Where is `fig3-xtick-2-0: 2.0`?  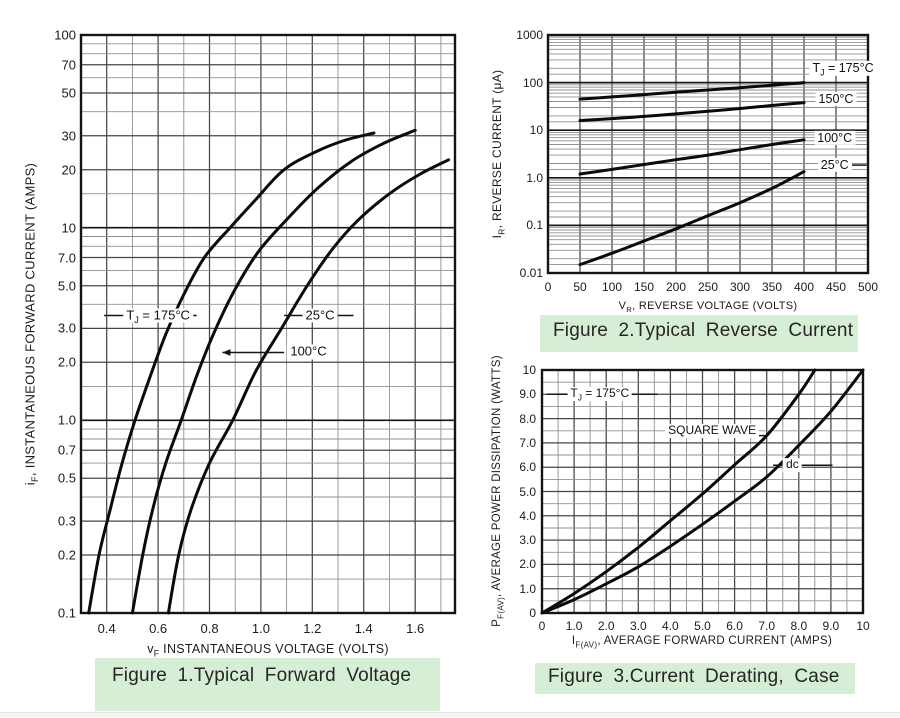 fig3-xtick-2-0: 2.0 is located at coordinates (606, 626).